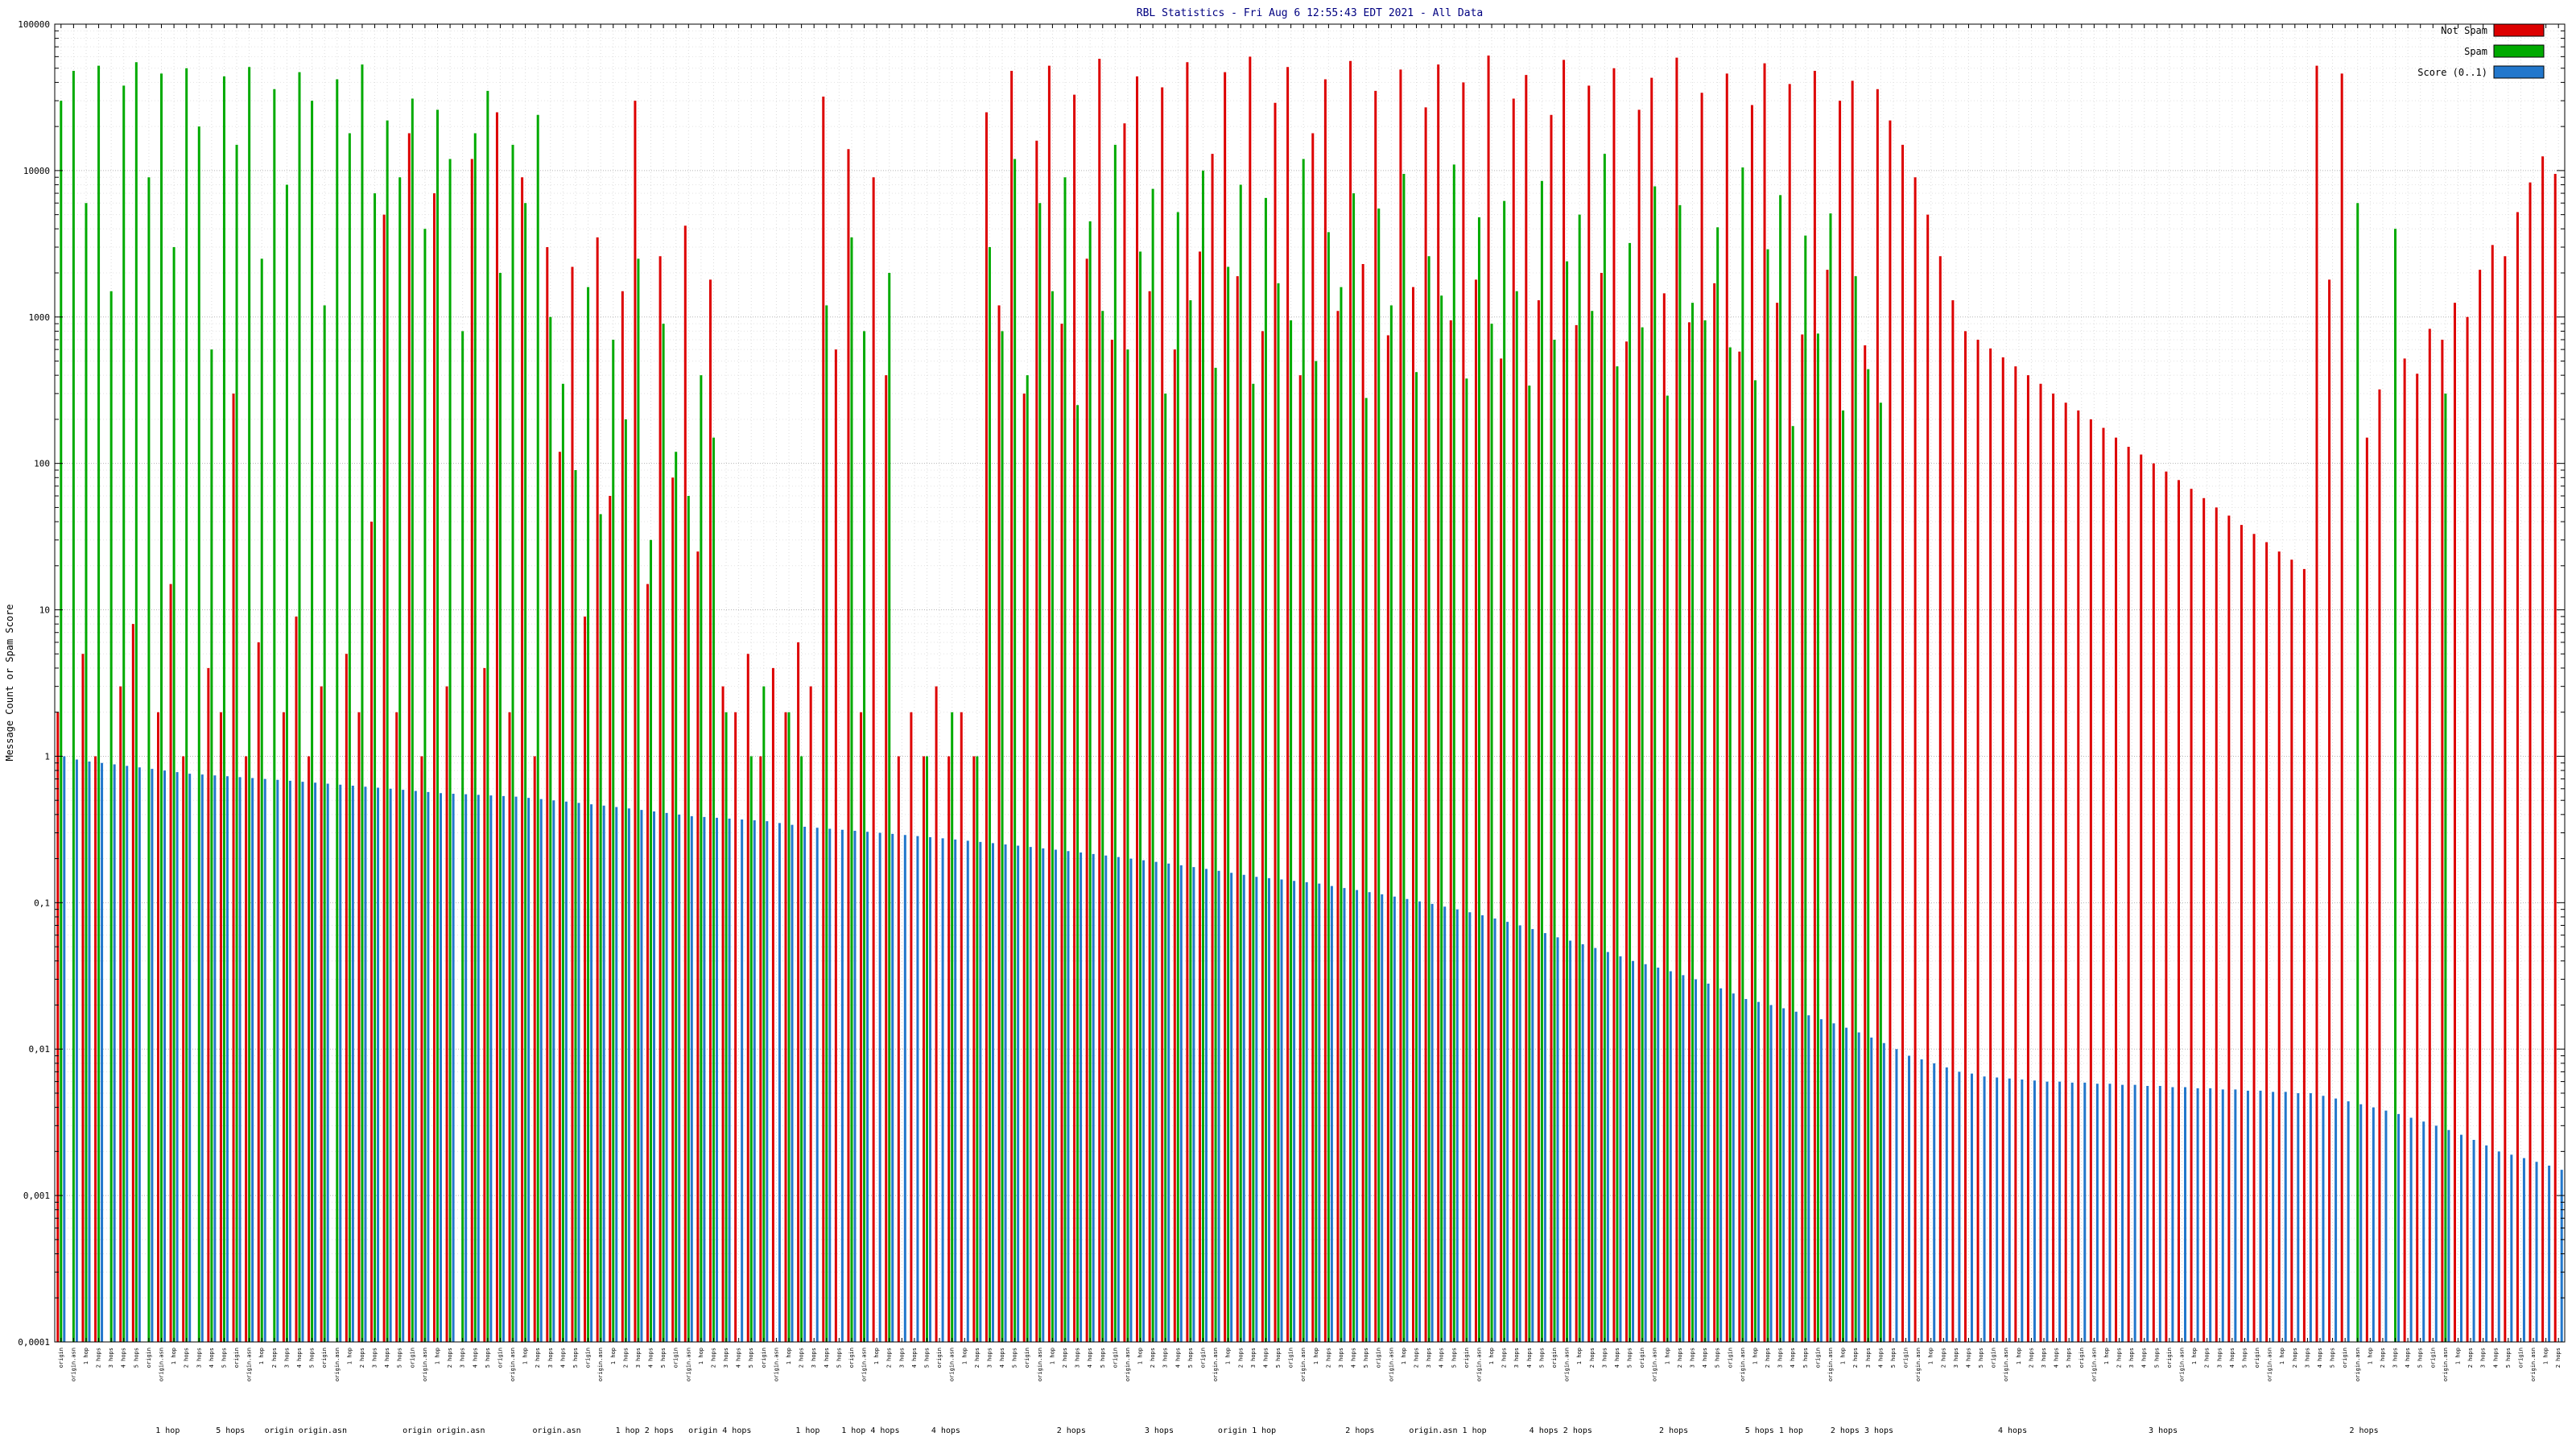  I want to click on y-tick-label: 1000, so click(40, 317).